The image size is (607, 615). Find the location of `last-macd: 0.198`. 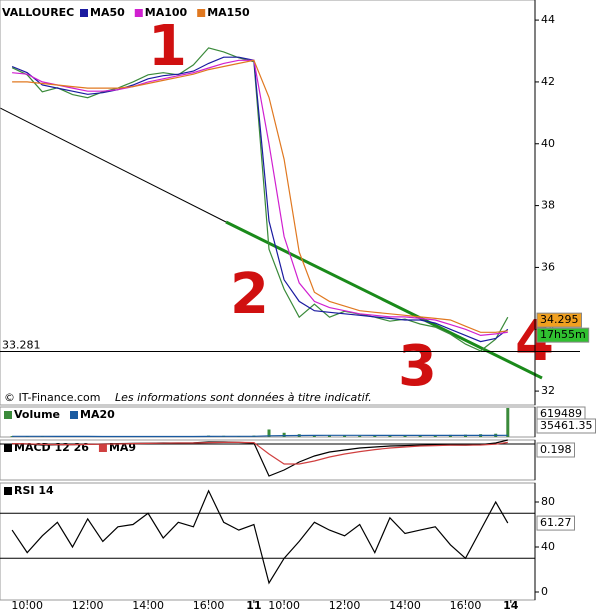

last-macd: 0.198 is located at coordinates (556, 449).